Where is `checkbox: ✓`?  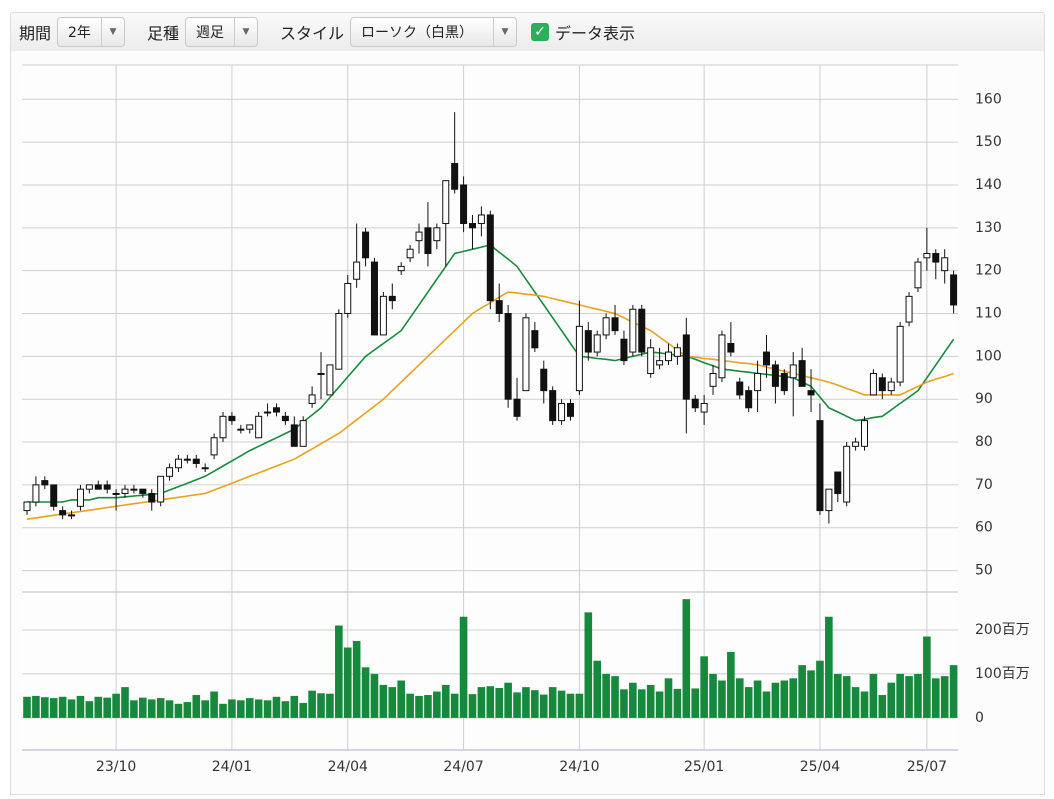
checkbox: ✓ is located at coordinates (539, 32).